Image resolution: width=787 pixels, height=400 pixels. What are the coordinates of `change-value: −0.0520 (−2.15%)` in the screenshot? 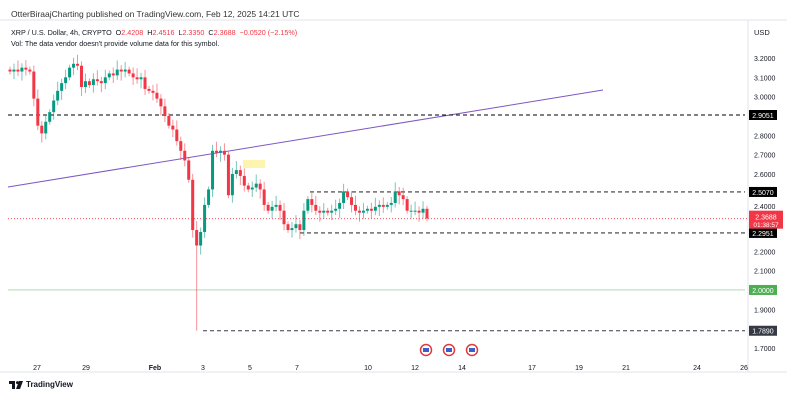 It's located at (268, 32).